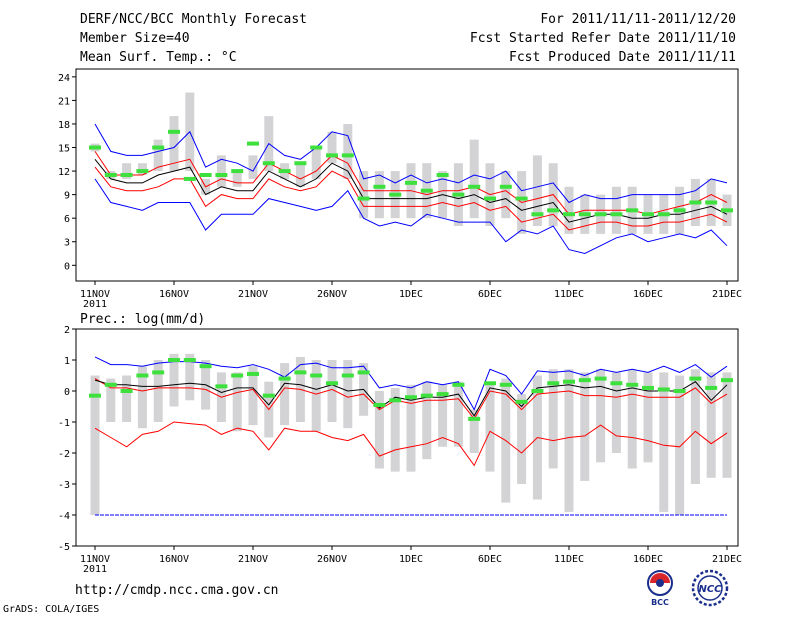 The height and width of the screenshot is (618, 800). I want to click on bcc-logo-text: BCC, so click(660, 602).